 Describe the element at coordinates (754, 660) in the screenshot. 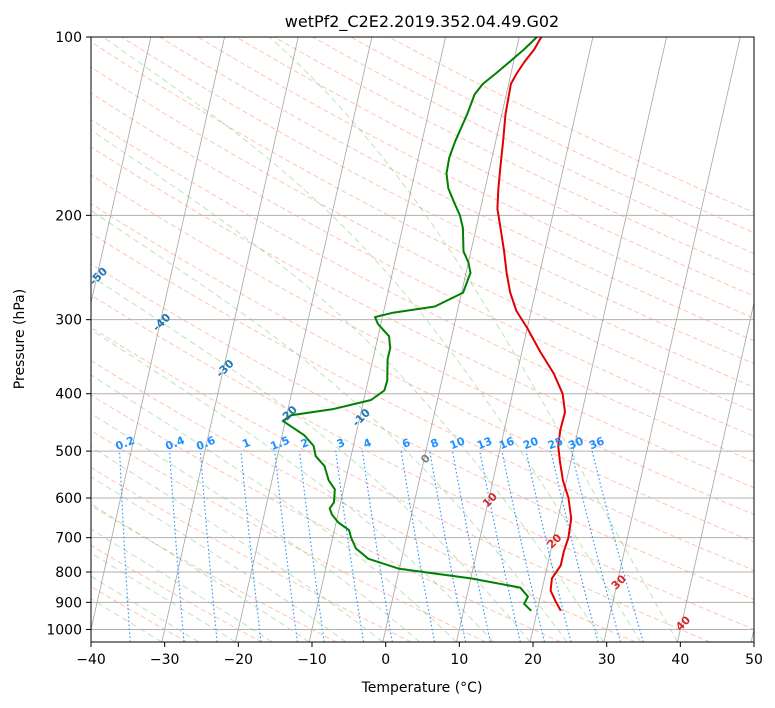

I see `x-tick-label: 50` at that location.